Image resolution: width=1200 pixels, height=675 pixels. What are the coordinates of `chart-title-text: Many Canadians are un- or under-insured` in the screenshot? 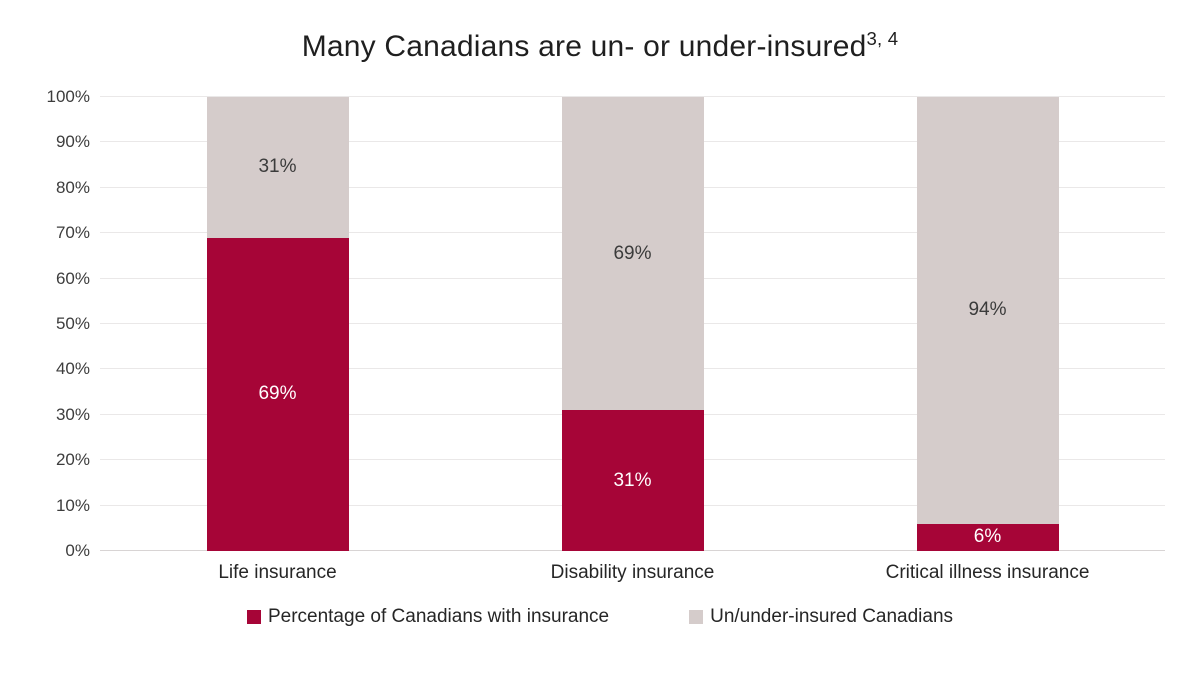 It's located at (584, 46).